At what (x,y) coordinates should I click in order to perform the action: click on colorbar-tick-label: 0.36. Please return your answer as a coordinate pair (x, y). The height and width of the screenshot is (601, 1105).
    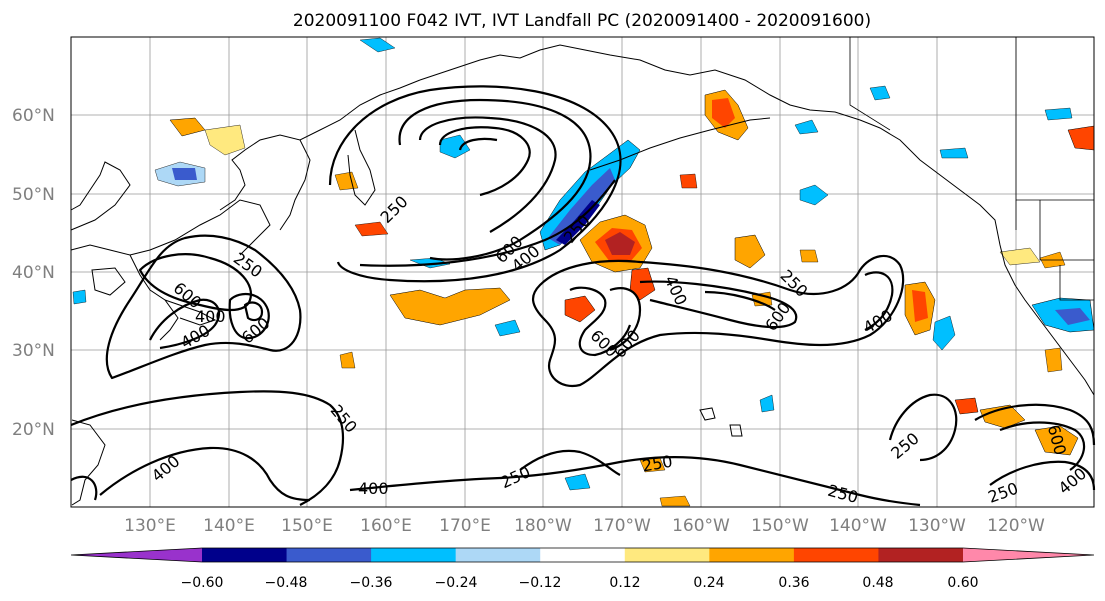
    Looking at the image, I should click on (793, 583).